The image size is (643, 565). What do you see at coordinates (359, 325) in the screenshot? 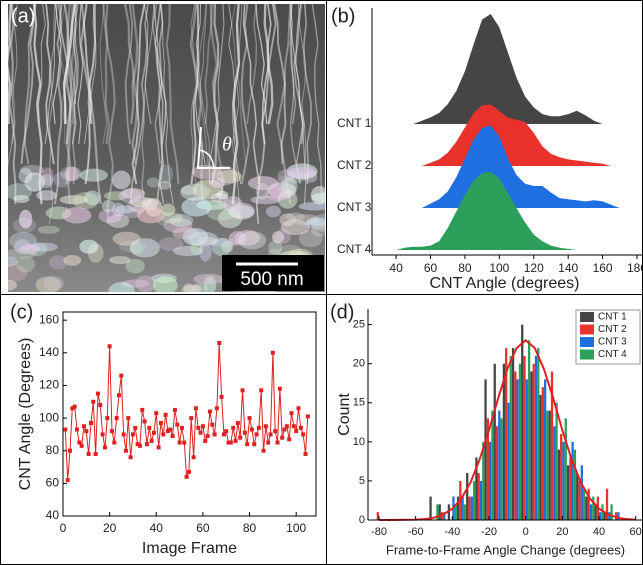
I see `y-tick-label: 25` at bounding box center [359, 325].